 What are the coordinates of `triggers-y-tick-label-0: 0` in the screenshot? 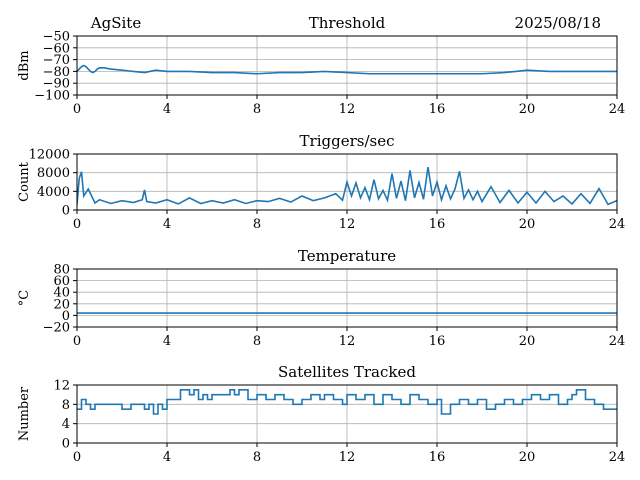 It's located at (66, 211).